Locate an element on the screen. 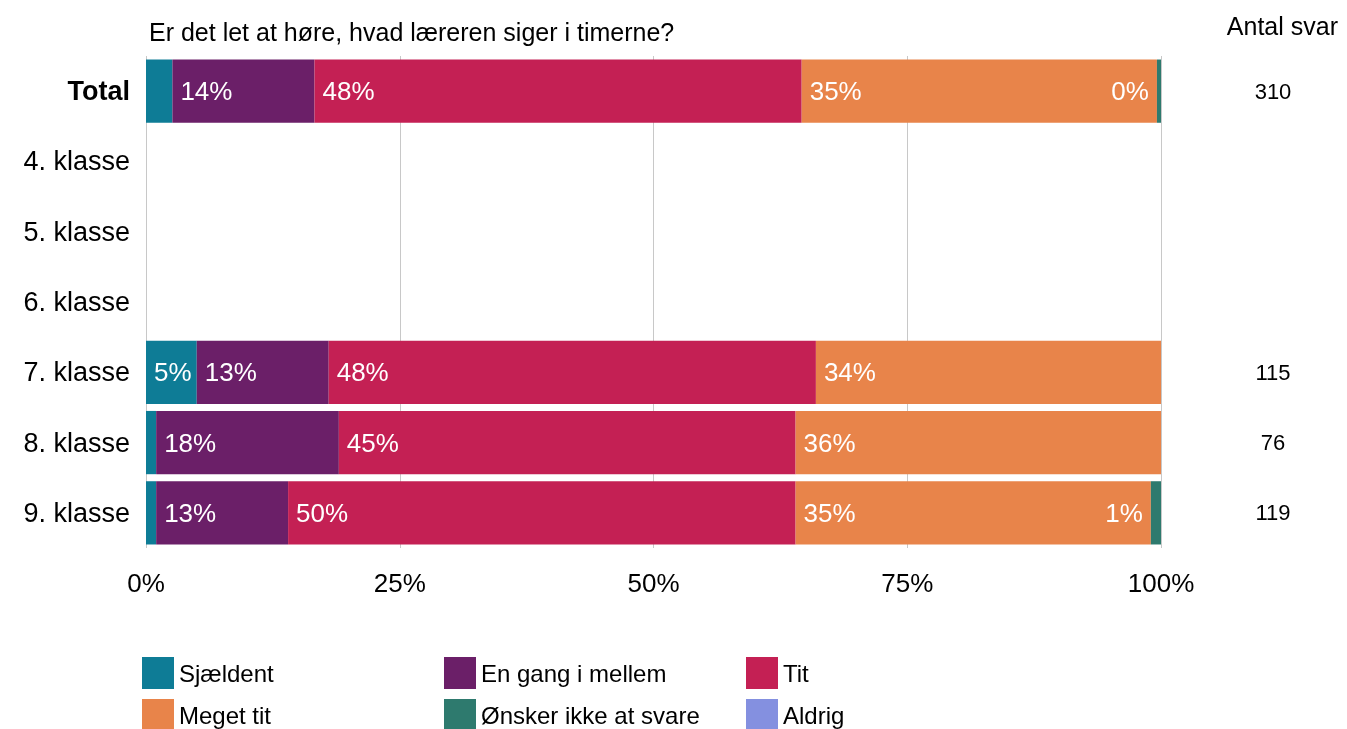 The image size is (1347, 729). y-tick-label: 8. klasse is located at coordinates (76, 442).